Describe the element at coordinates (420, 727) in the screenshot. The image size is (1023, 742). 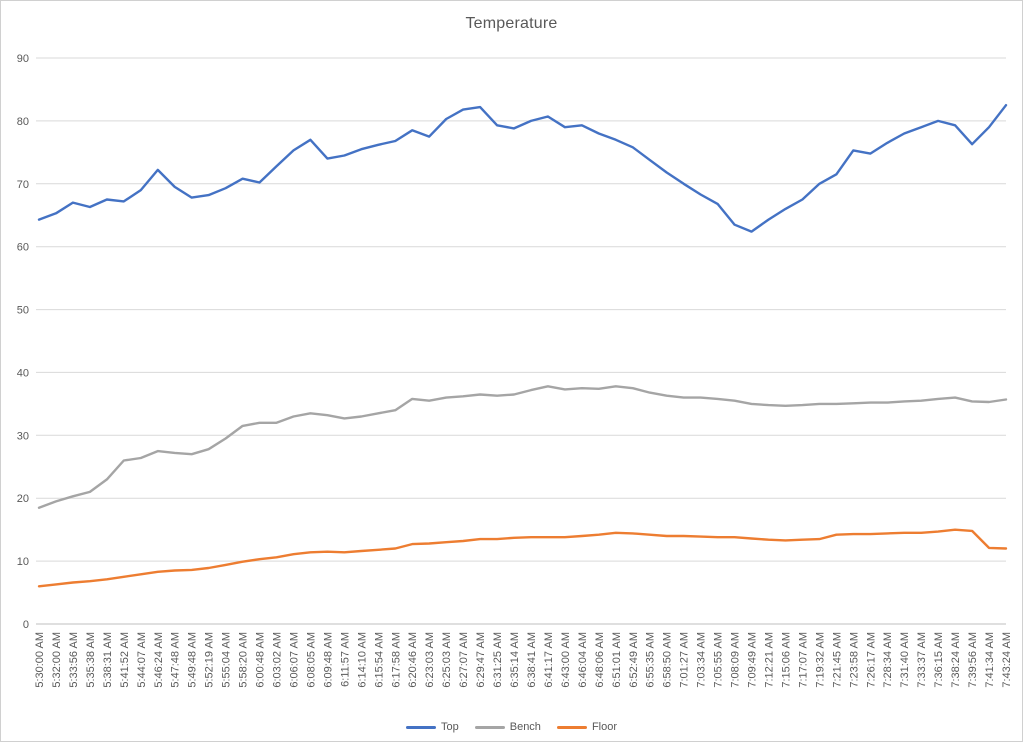
I see `legend-swatch-top` at that location.